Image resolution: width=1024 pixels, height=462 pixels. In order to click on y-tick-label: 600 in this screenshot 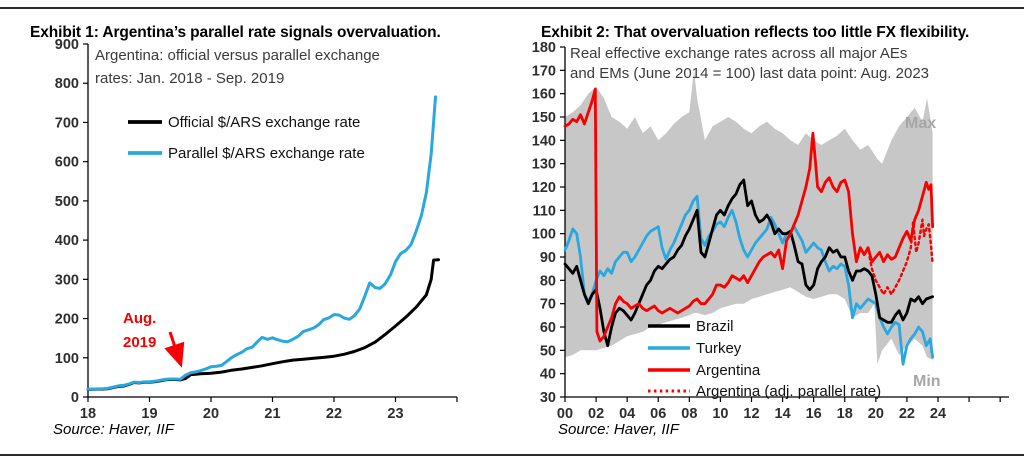, I will do `click(67, 163)`.